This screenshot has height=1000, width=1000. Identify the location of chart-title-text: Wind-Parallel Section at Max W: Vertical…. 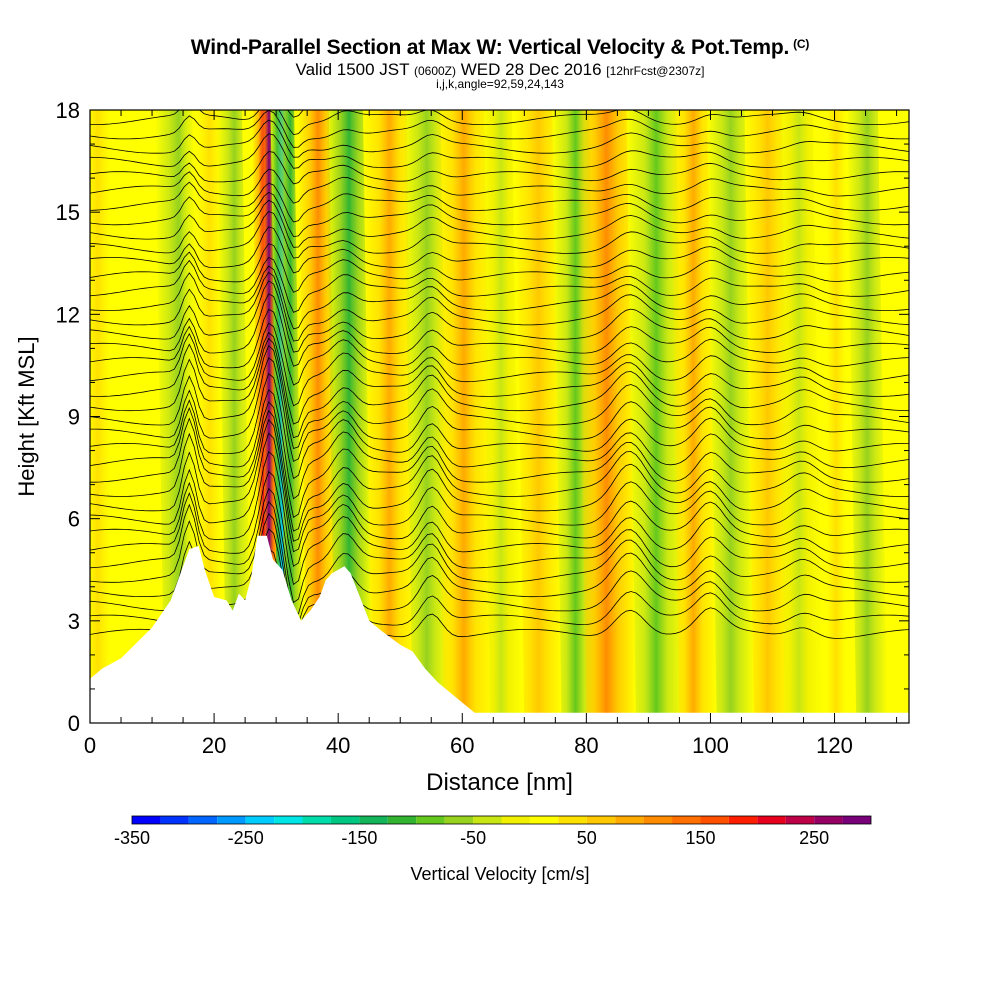
(490, 47).